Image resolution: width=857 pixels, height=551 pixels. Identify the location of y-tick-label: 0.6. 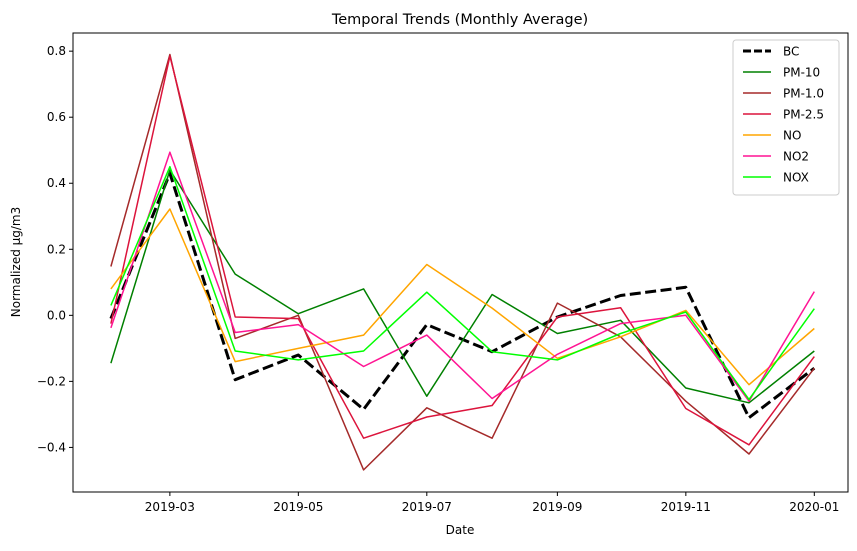
(56, 117).